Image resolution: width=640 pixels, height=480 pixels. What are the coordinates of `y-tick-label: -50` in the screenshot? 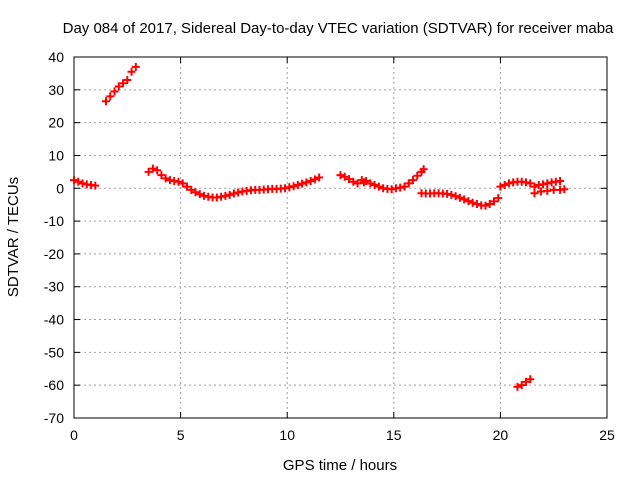 It's located at (54, 352).